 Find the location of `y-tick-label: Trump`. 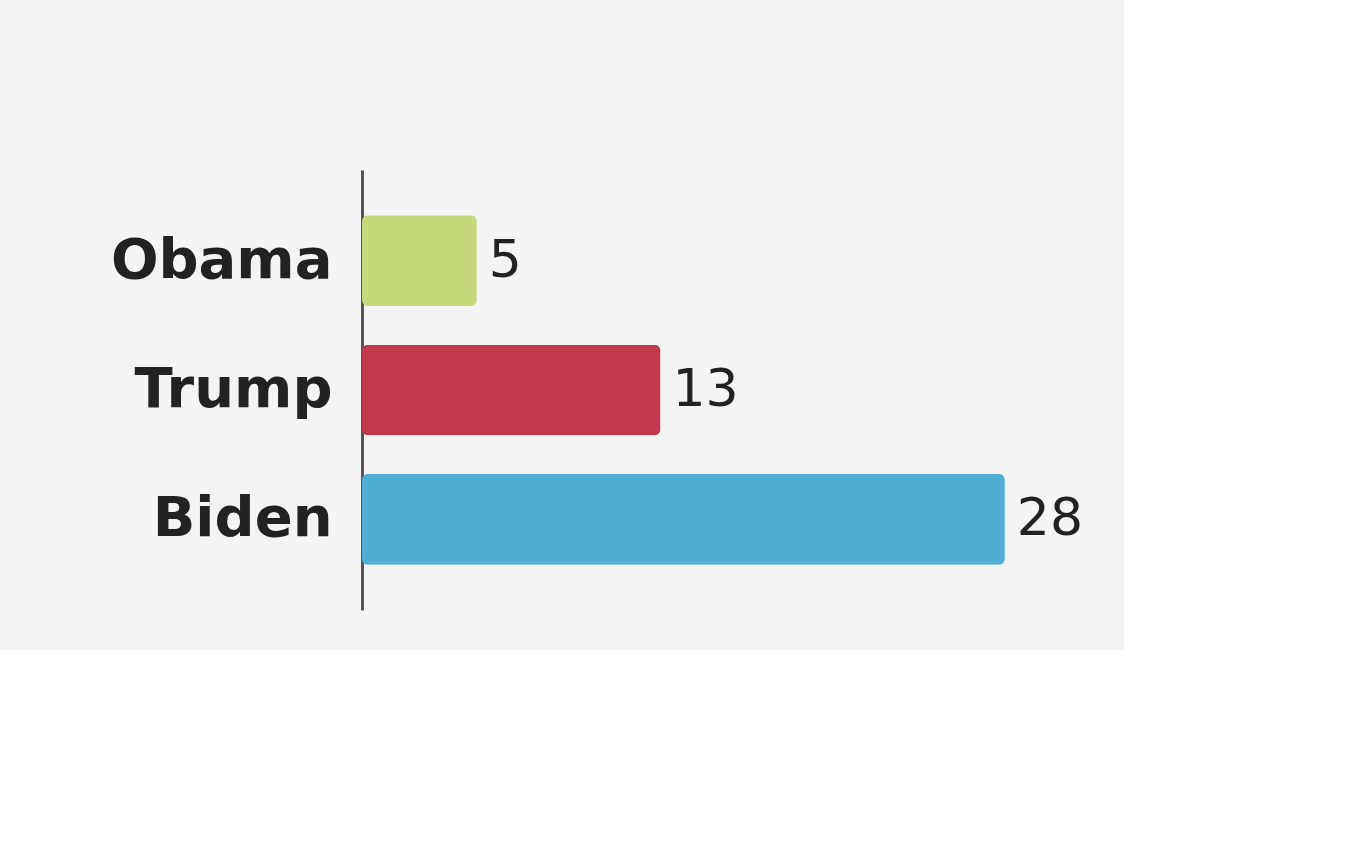

y-tick-label: Trump is located at coordinates (233, 387).